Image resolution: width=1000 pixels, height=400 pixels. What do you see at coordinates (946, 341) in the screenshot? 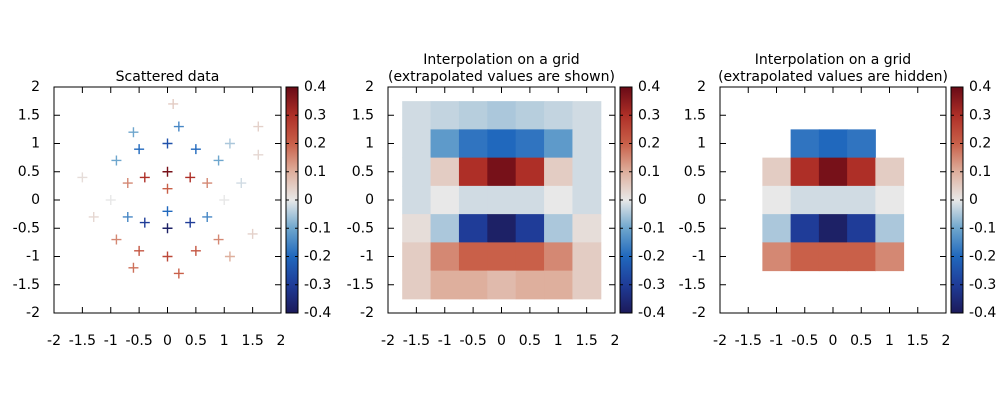
I see `x-tick-label: 2` at bounding box center [946, 341].